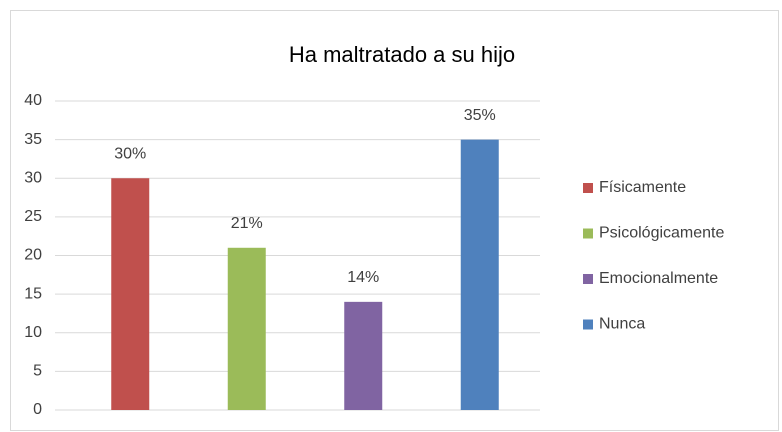 Image resolution: width=782 pixels, height=432 pixels. Describe the element at coordinates (658, 278) in the screenshot. I see `legend-label: Emocionalmente` at that location.